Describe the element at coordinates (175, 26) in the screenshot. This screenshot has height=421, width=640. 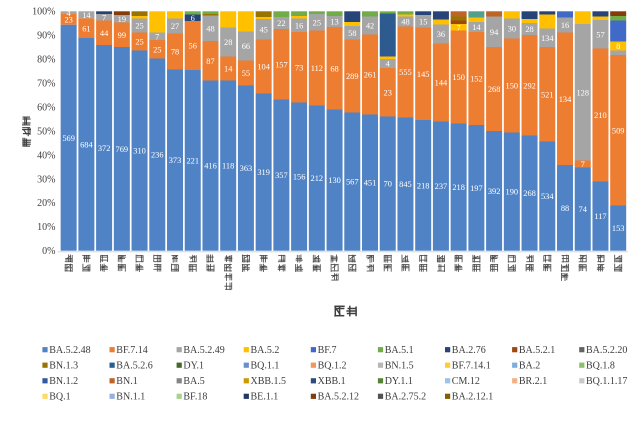
I see `svg-text: 27` at that location.